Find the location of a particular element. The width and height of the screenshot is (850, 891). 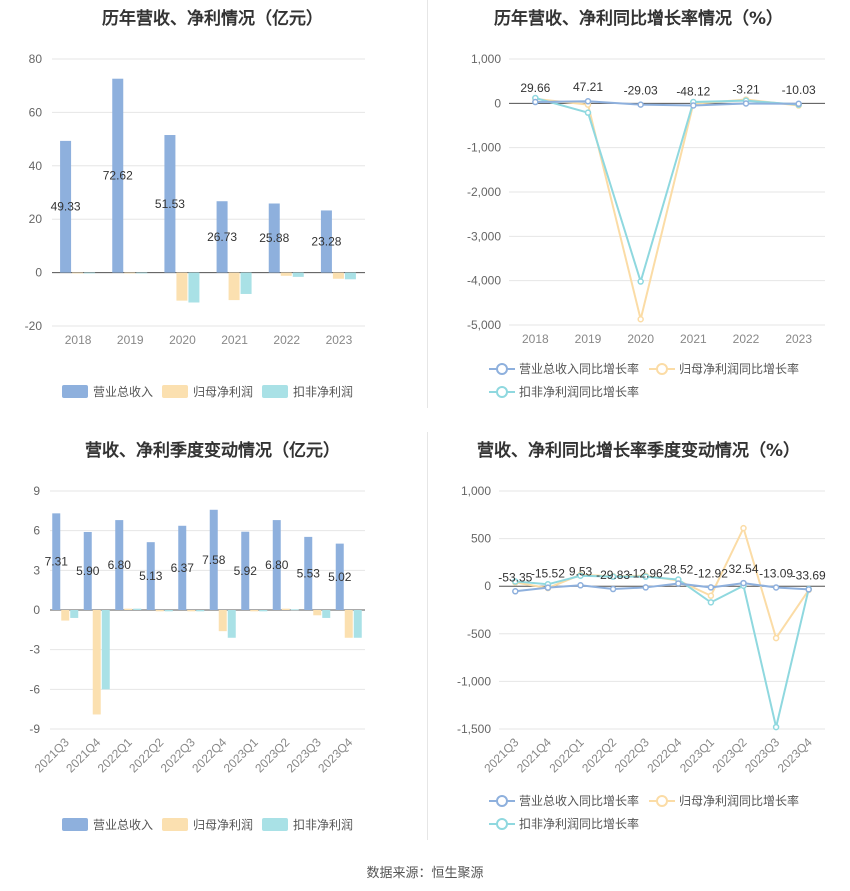

revenue-data-label: 26.73 is located at coordinates (222, 237).